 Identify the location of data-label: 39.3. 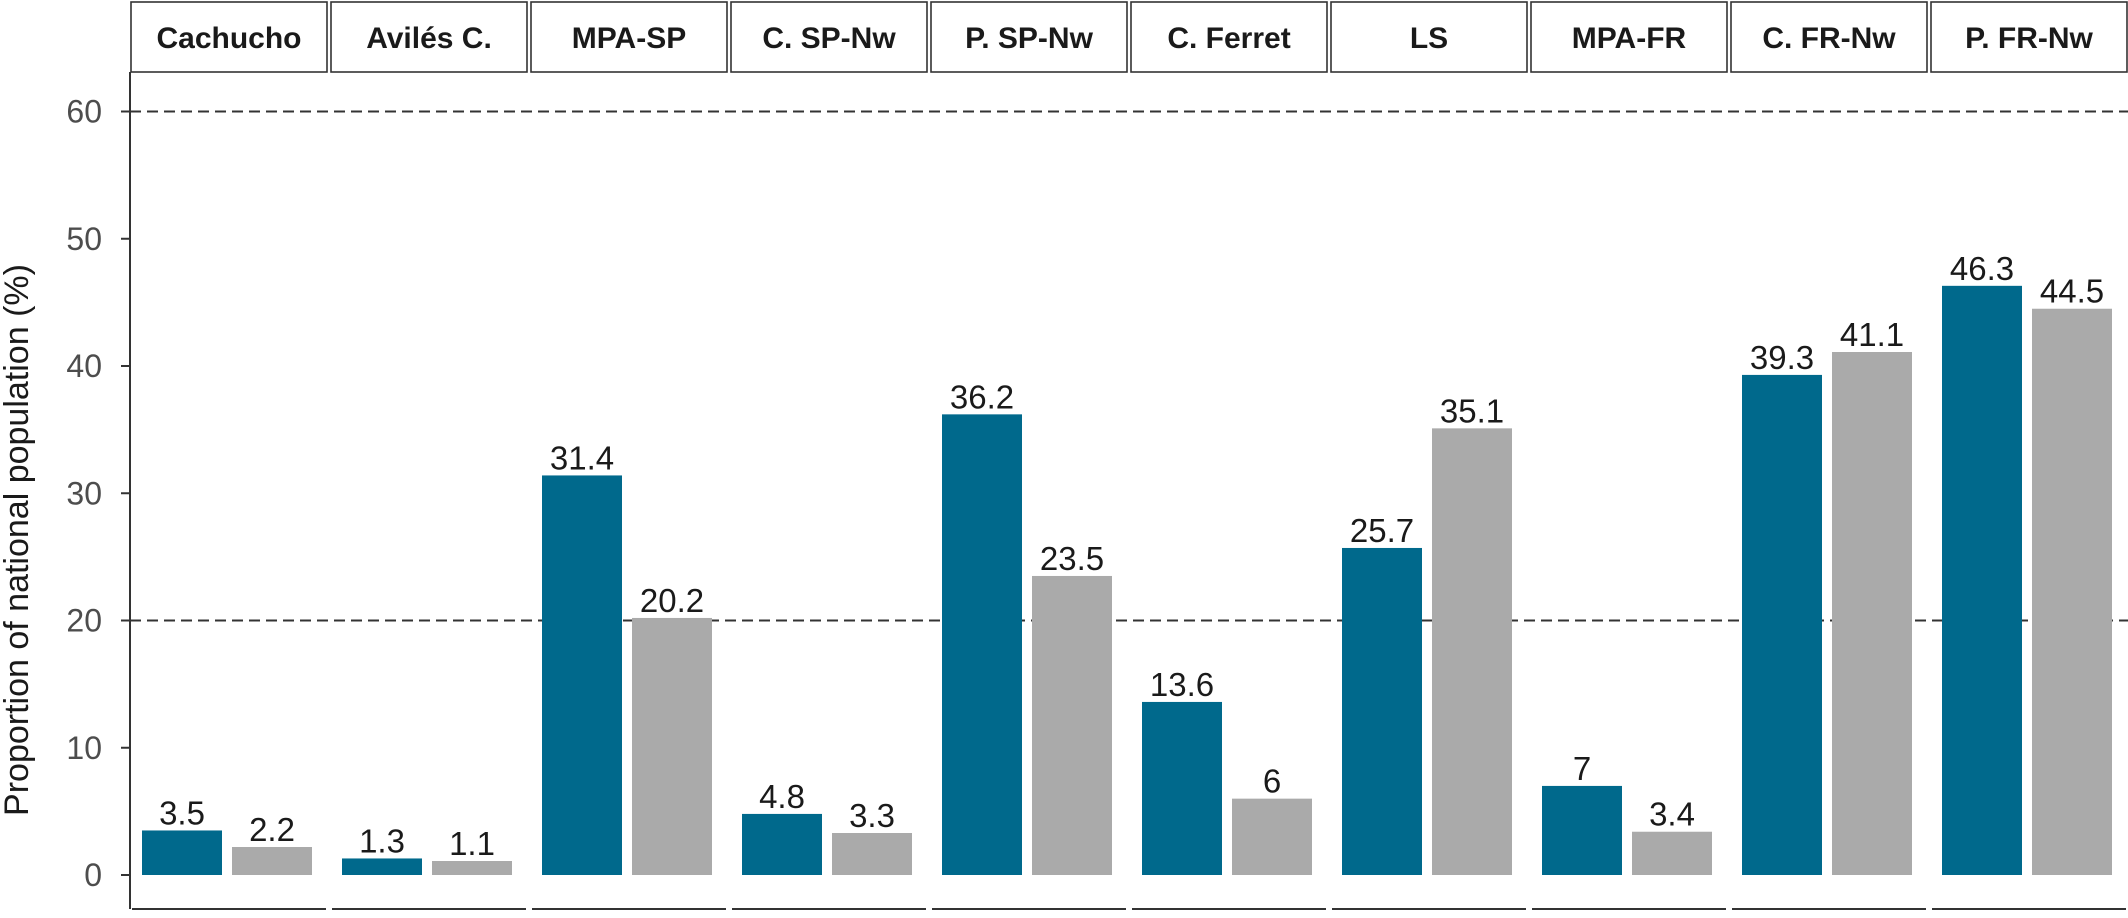
(1782, 357).